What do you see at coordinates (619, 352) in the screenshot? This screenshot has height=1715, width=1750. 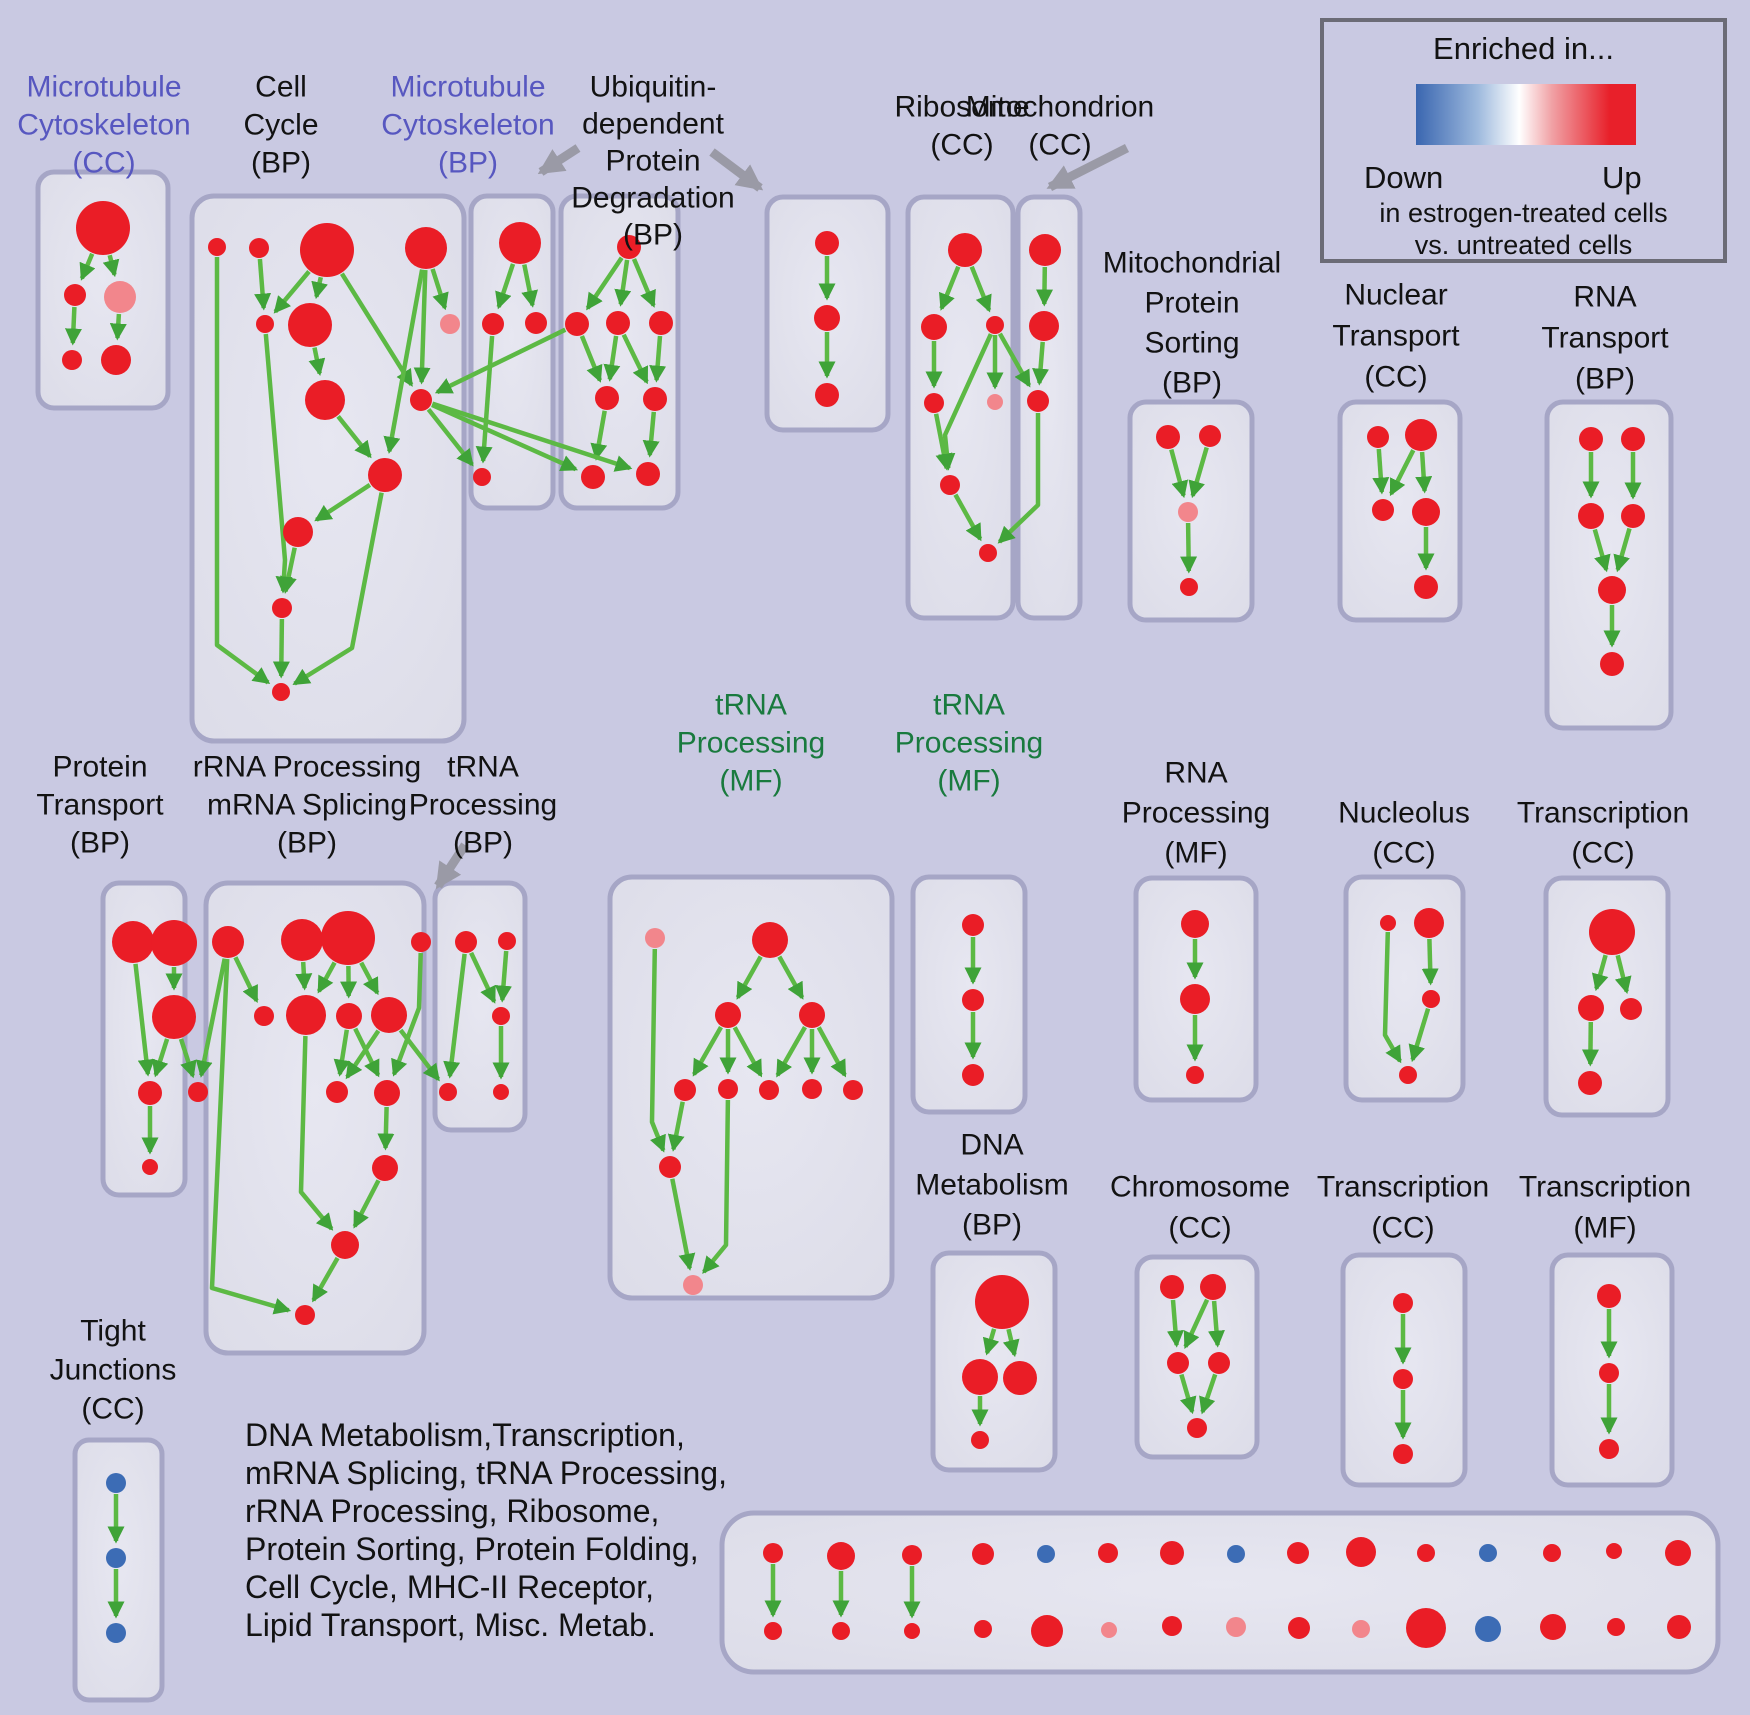 I see `cluster-box-ubiquitin-protein-degradation-bp` at bounding box center [619, 352].